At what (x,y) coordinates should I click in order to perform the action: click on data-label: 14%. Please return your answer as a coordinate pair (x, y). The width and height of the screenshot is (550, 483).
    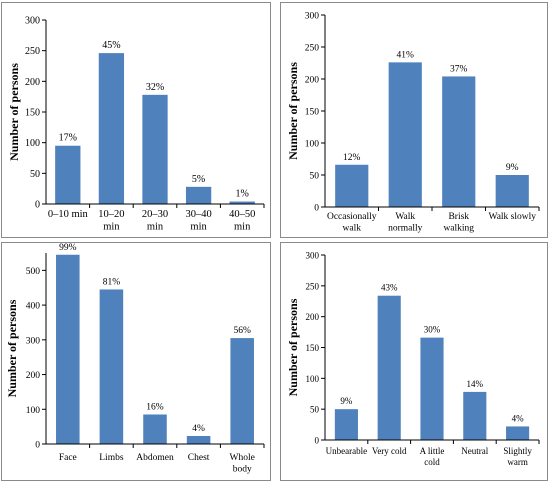
    Looking at the image, I should click on (475, 384).